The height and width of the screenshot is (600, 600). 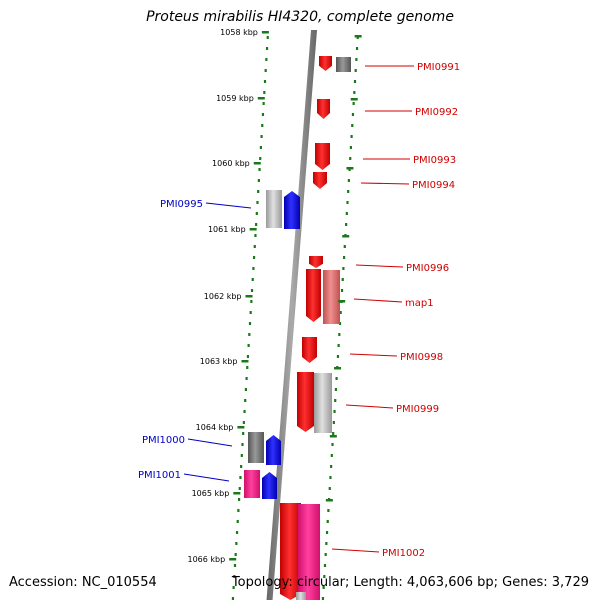 I want to click on gene-label: PMI0994, so click(x=433, y=185).